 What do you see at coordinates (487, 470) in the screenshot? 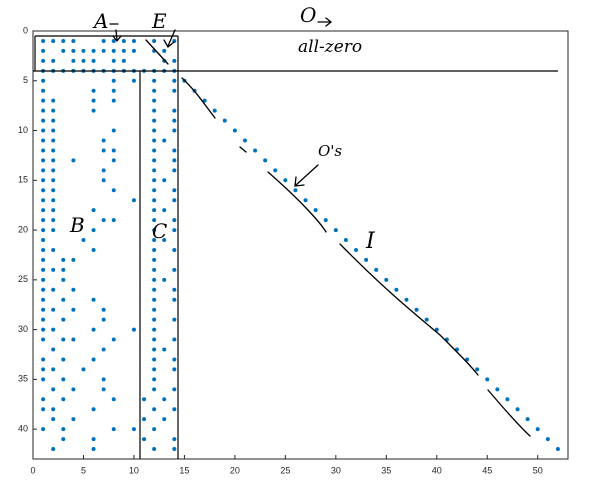
I see `x-tick-label: 45` at bounding box center [487, 470].